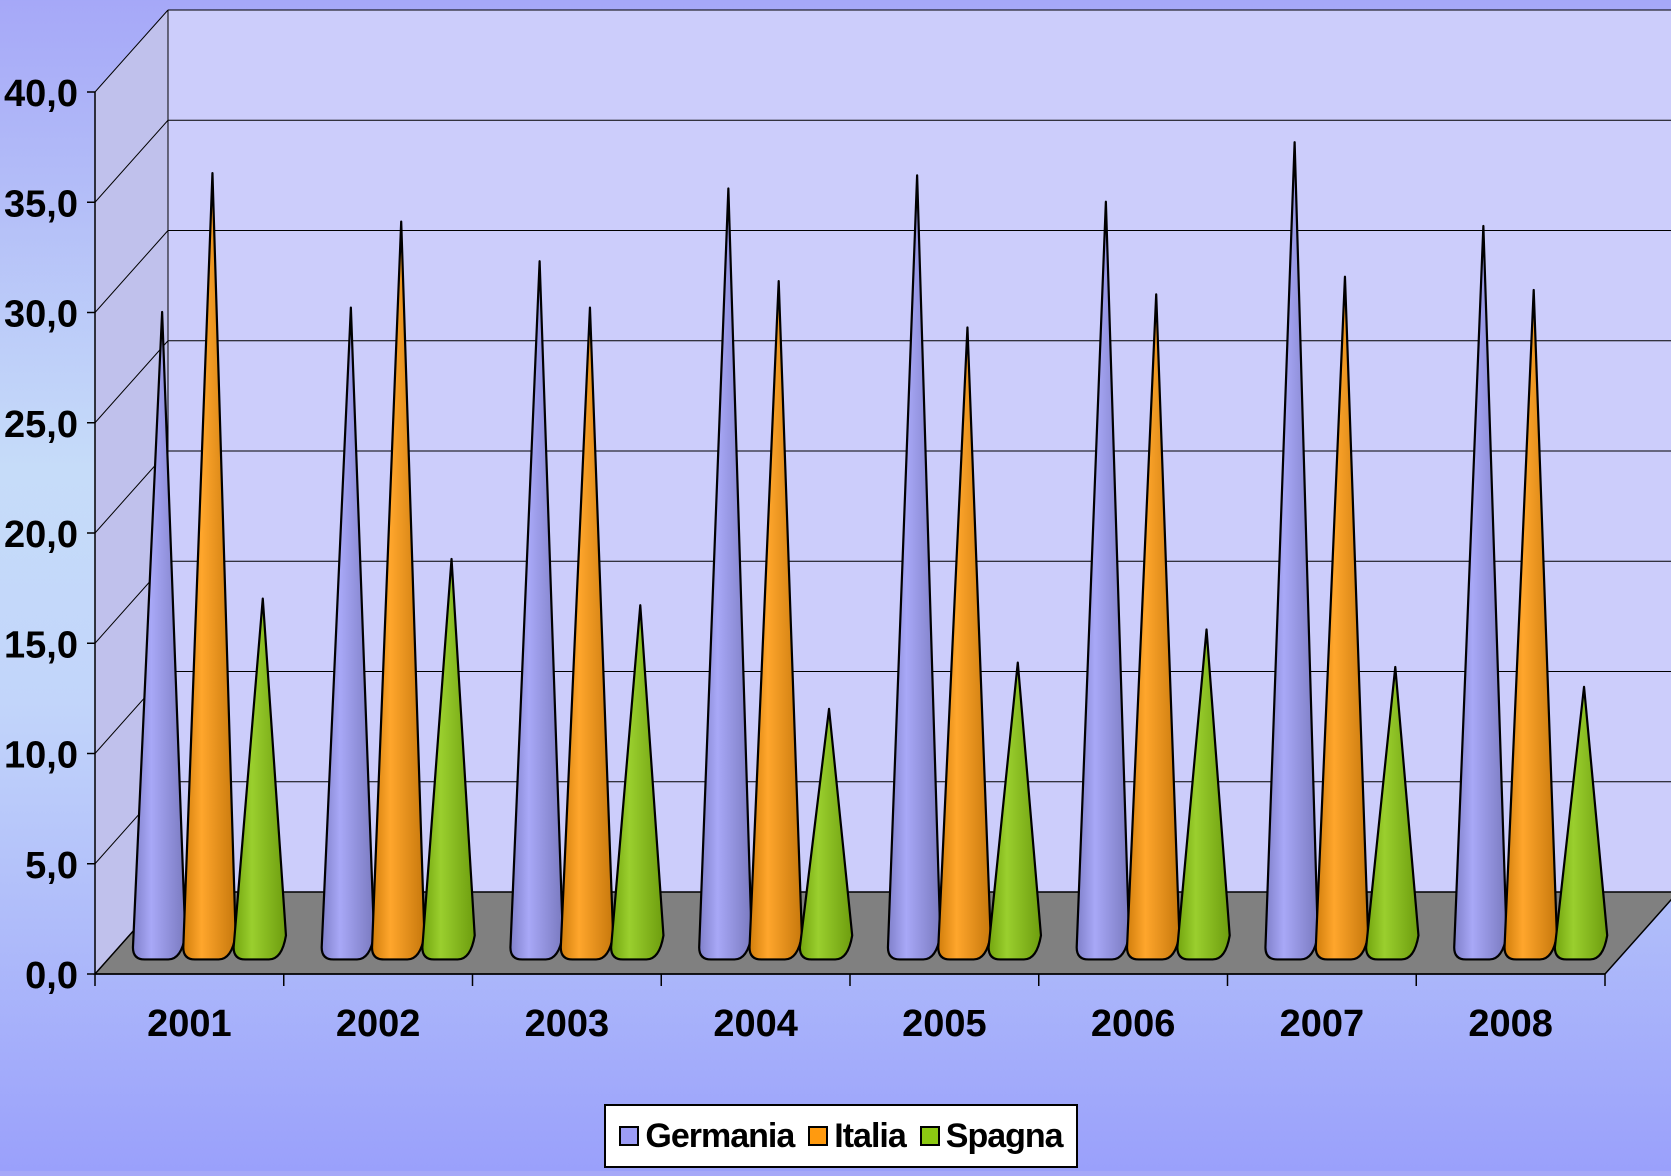 This screenshot has width=1671, height=1176. I want to click on y-tick-label: 25,0, so click(41, 425).